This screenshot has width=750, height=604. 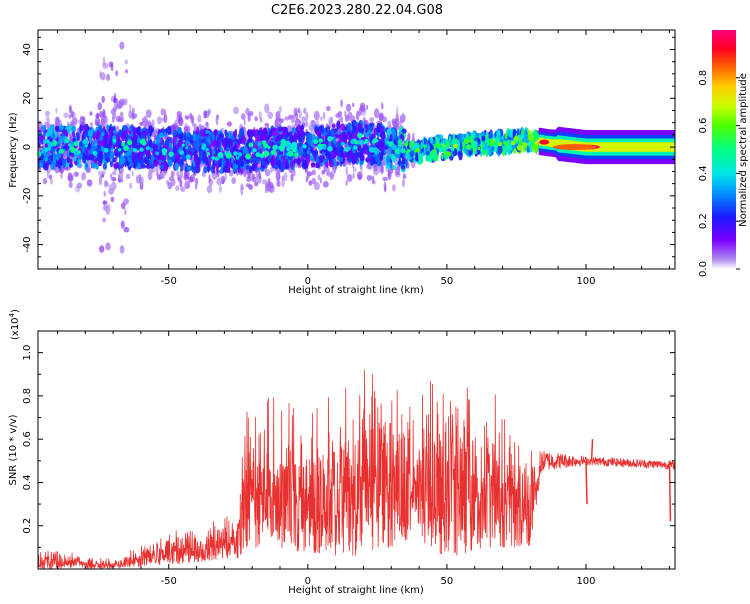 I want to click on snr-scale-suffix: ), so click(x=15, y=311).